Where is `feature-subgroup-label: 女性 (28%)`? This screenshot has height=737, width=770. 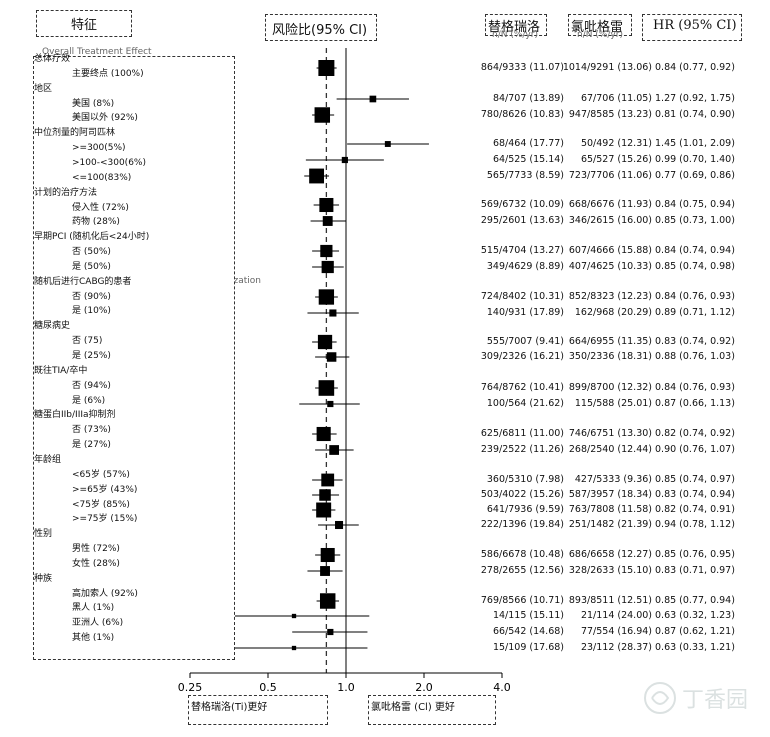
feature-subgroup-label: 女性 (28%) is located at coordinates (96, 563).